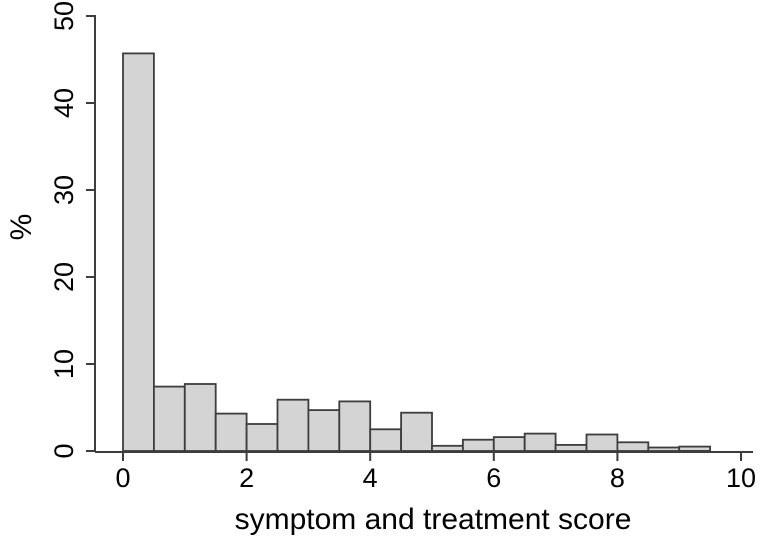 This screenshot has width=760, height=546. I want to click on y-tick-label: 0, so click(64, 450).